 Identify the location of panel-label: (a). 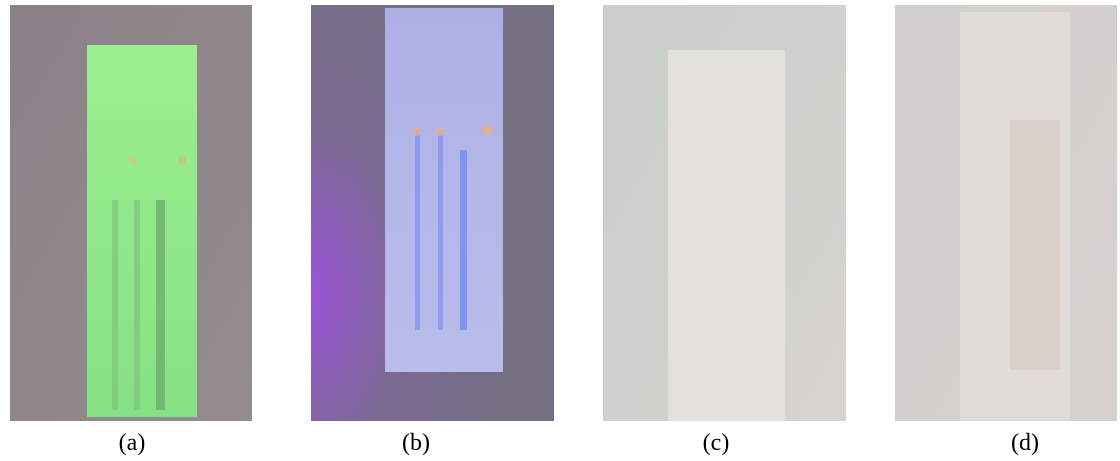
(132, 443).